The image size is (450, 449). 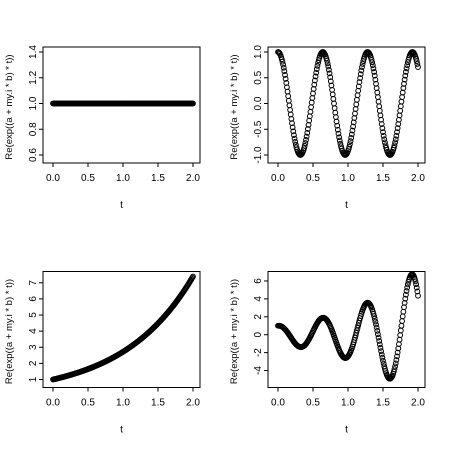 What do you see at coordinates (33, 379) in the screenshot?
I see `y-tick-label: 1` at bounding box center [33, 379].